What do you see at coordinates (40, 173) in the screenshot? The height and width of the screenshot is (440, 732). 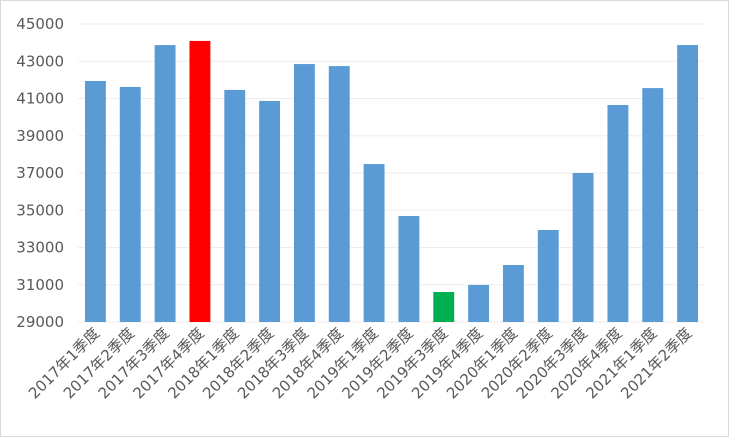 I see `y-tick-label: 37000` at bounding box center [40, 173].